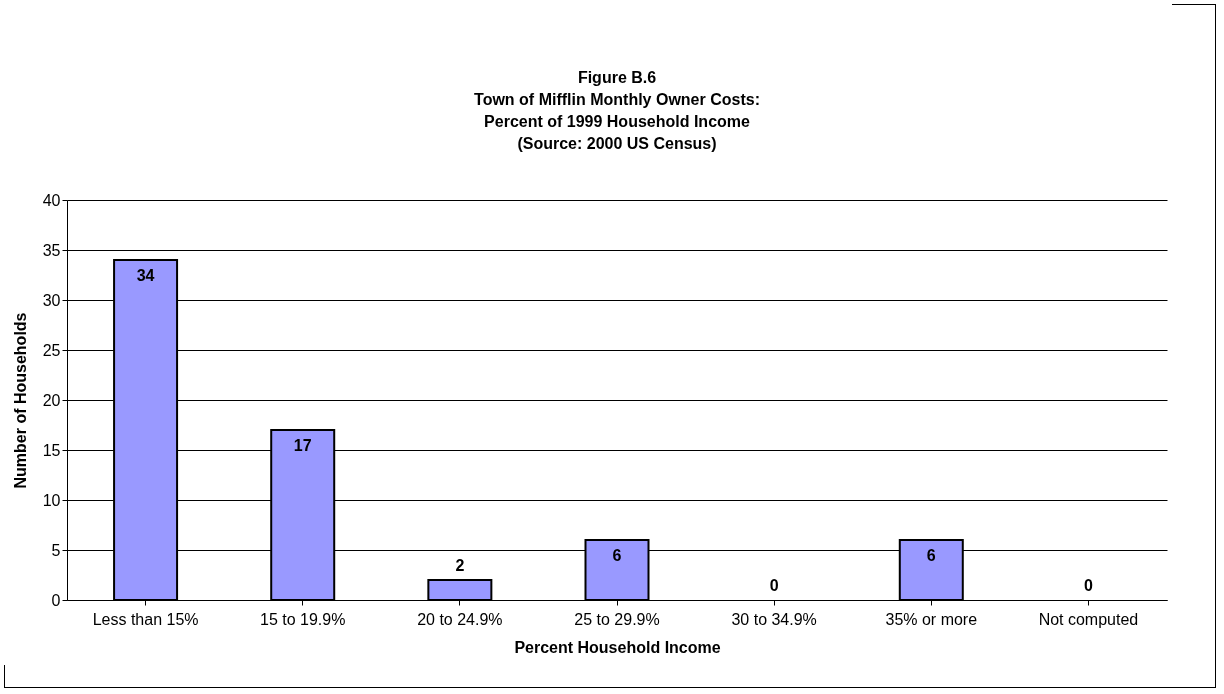 This screenshot has height=694, width=1224. I want to click on y-tick-label: 35, so click(51, 250).